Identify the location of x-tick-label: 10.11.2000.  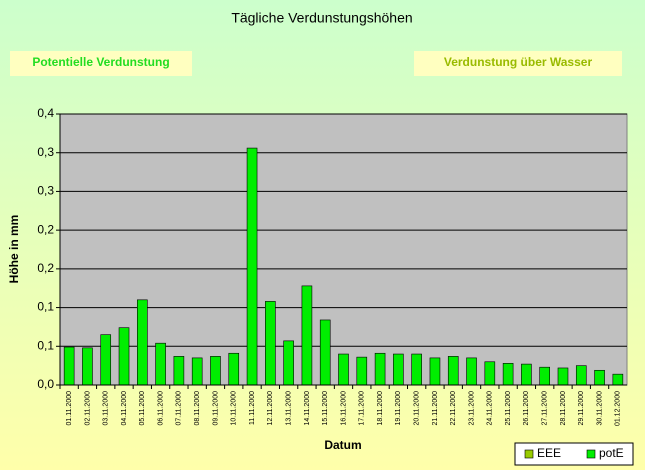
(234, 408).